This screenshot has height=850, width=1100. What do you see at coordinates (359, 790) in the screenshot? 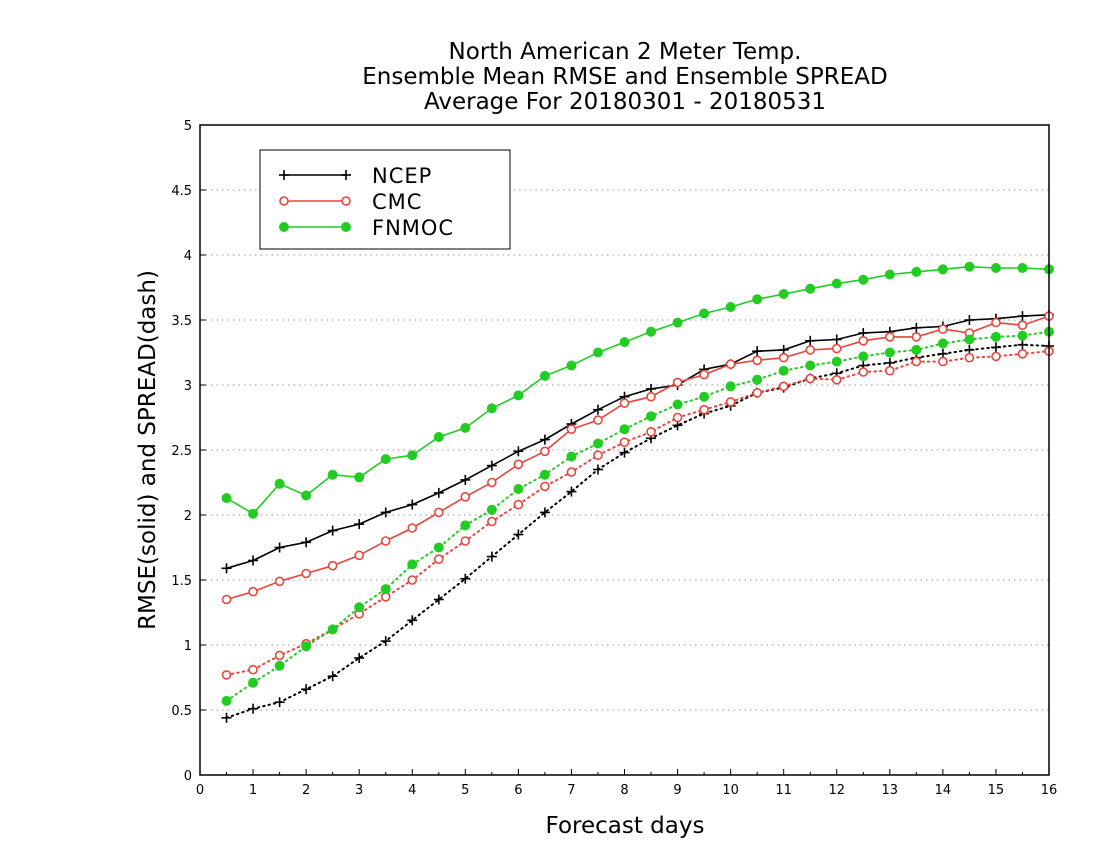
I see `x-tick-label: 3` at bounding box center [359, 790].